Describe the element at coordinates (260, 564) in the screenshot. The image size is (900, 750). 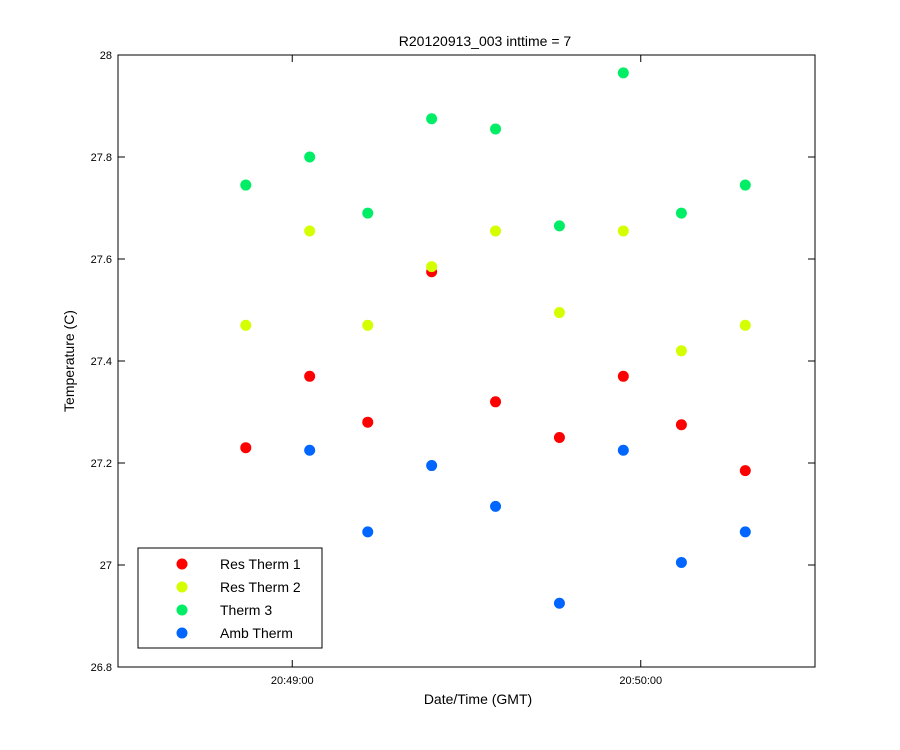
I see `legend-label: Res Therm 1` at that location.